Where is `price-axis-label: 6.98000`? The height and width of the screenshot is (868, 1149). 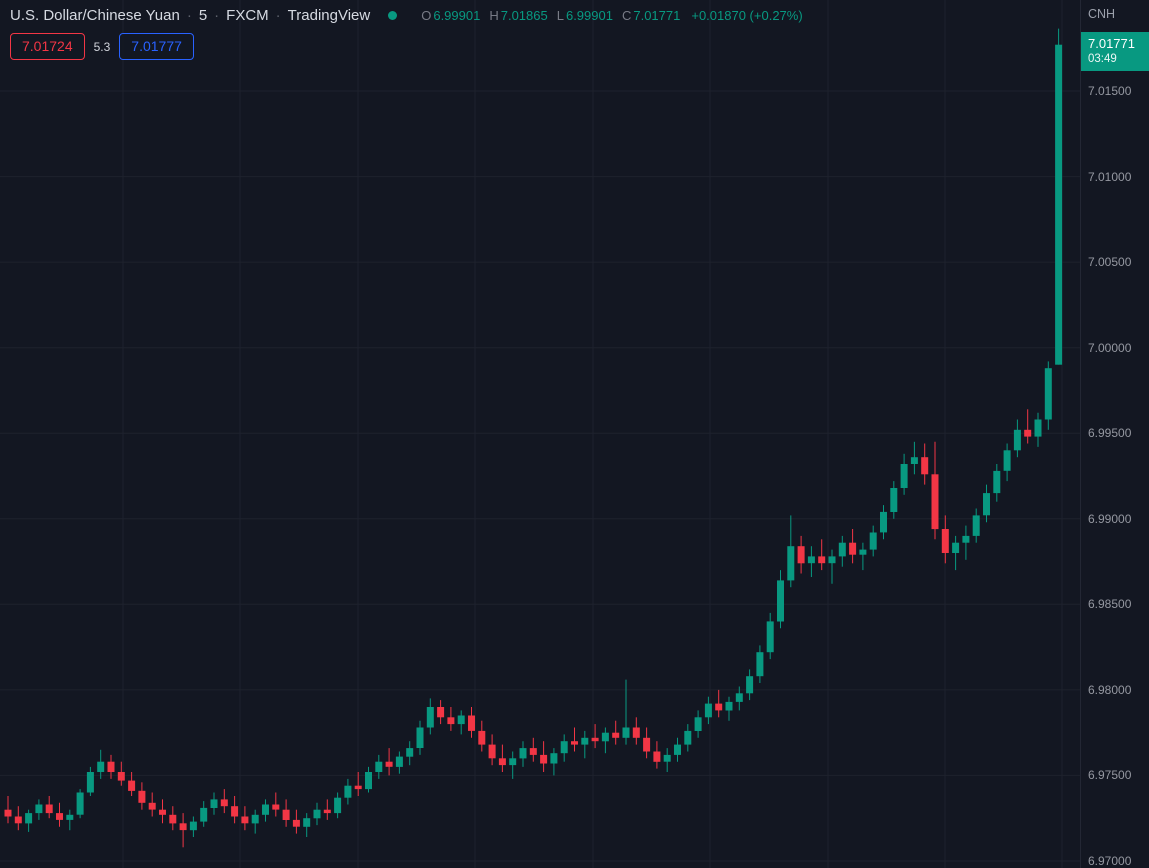 price-axis-label: 6.98000 is located at coordinates (1110, 689).